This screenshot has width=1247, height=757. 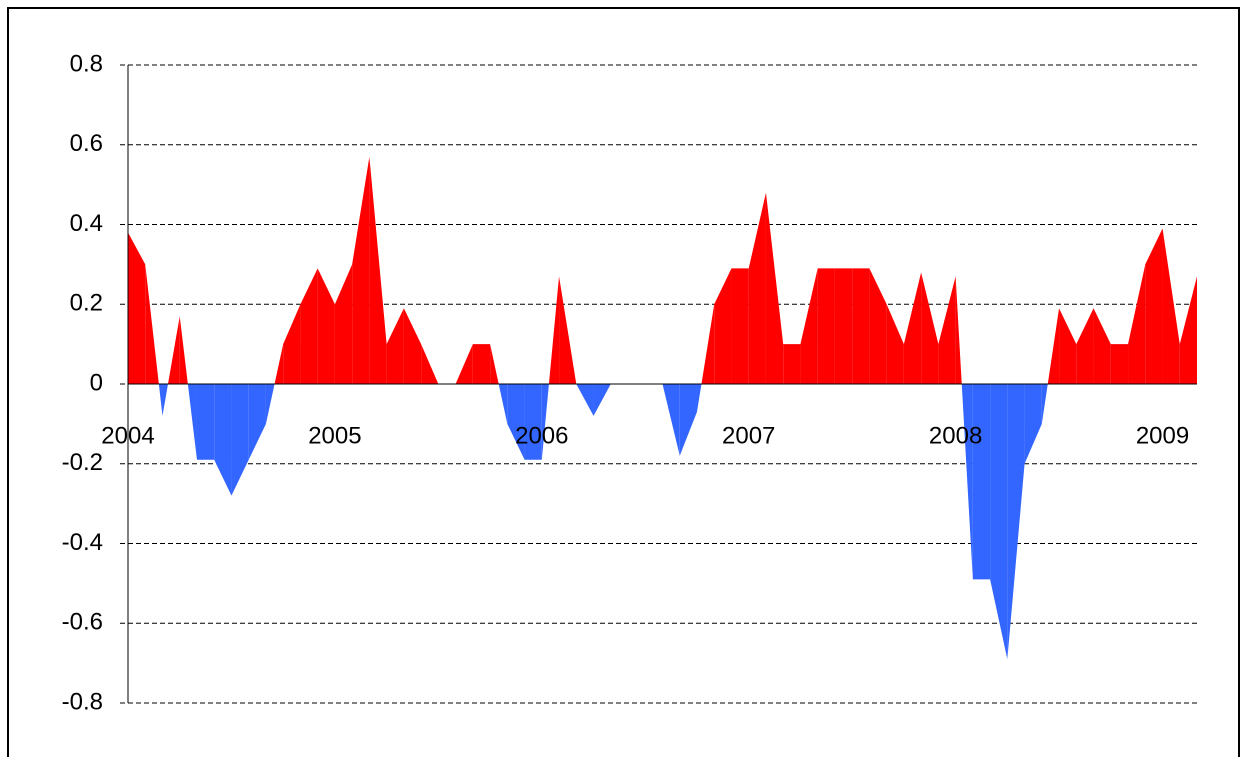 What do you see at coordinates (127, 435) in the screenshot?
I see `x-tick-label: 2004` at bounding box center [127, 435].